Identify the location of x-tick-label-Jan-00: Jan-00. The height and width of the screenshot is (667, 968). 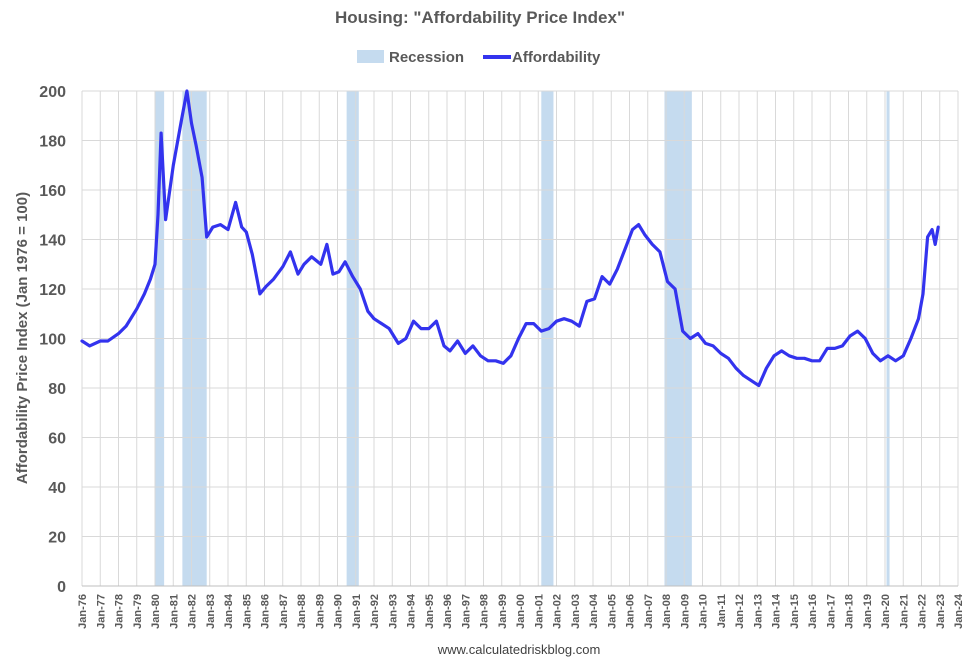
(521, 611).